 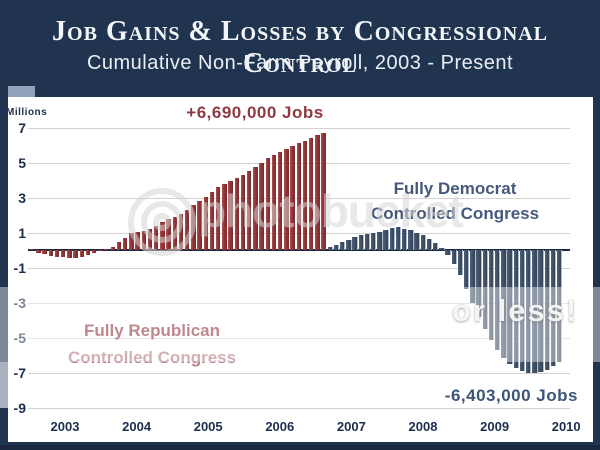 What do you see at coordinates (455, 213) in the screenshot?
I see `democrat-label-line2: Controlled Congress` at bounding box center [455, 213].